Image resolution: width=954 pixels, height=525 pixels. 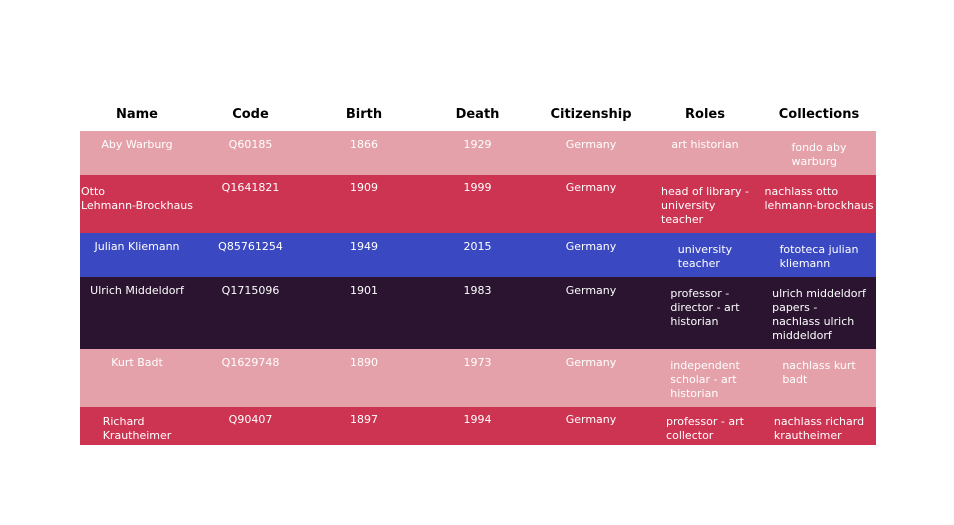 I want to click on header-death: Death, so click(x=477, y=114).